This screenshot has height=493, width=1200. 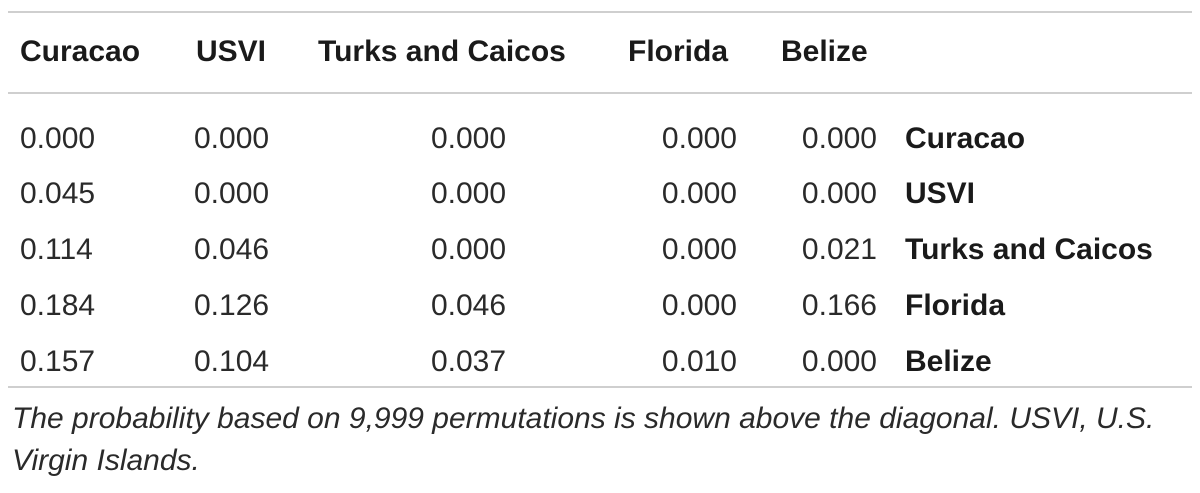 What do you see at coordinates (839, 305) in the screenshot?
I see `table-cell: 0.166` at bounding box center [839, 305].